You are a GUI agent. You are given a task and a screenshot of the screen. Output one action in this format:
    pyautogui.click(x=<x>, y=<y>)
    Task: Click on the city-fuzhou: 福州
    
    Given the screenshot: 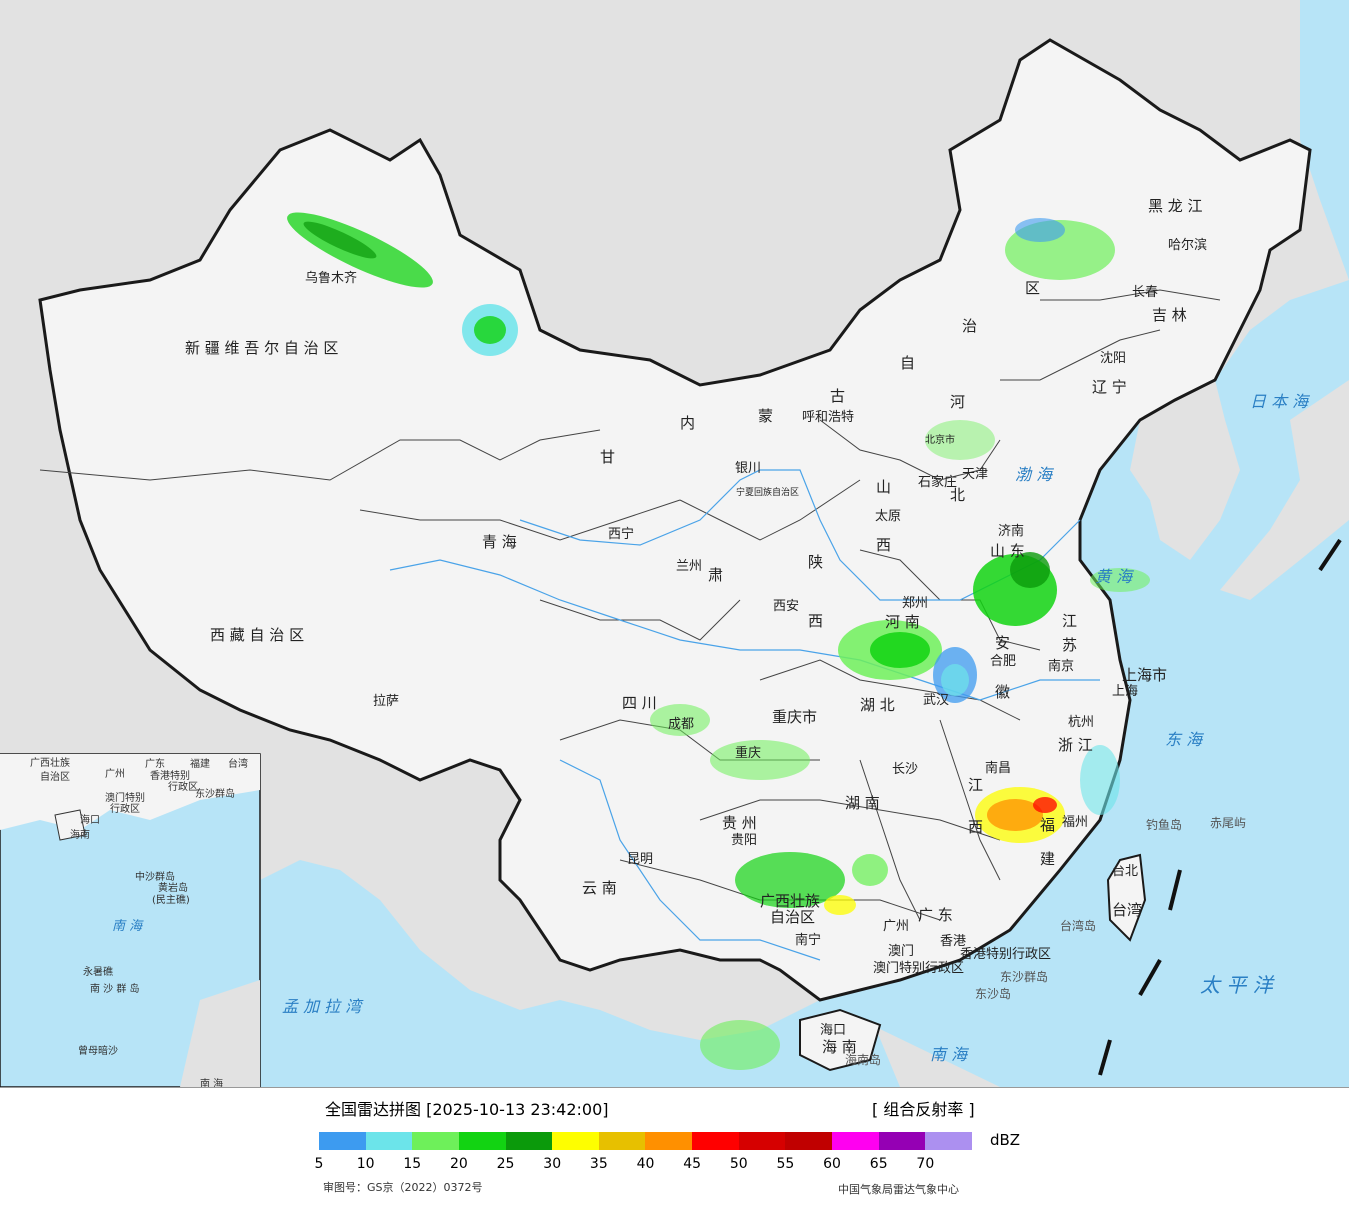 What is the action you would take?
    pyautogui.click(x=1075, y=822)
    